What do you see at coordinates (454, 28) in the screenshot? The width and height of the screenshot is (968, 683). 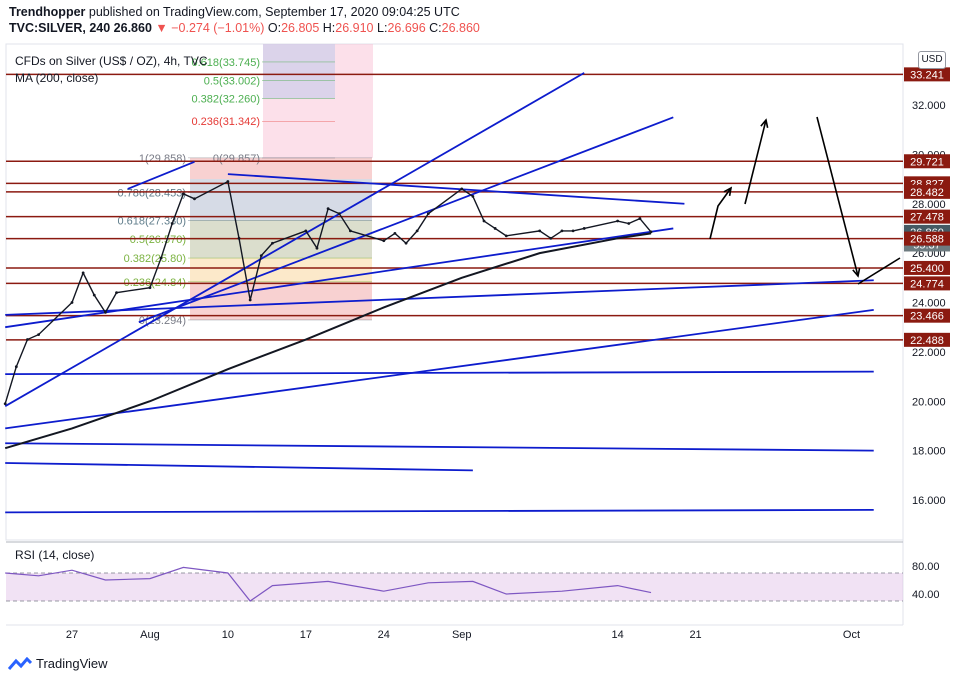 I see `ohlc-close: C:26.860` at bounding box center [454, 28].